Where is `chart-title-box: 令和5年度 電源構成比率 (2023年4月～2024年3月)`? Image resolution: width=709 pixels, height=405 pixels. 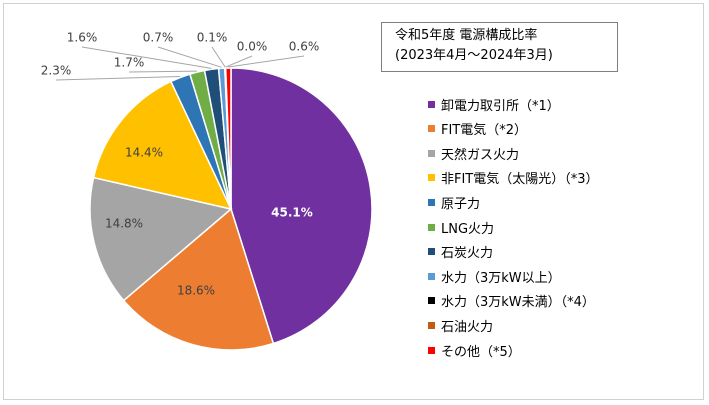
chart-title-box: 令和5年度 電源構成比率 (2023年4月～2024年3月) is located at coordinates (499, 47).